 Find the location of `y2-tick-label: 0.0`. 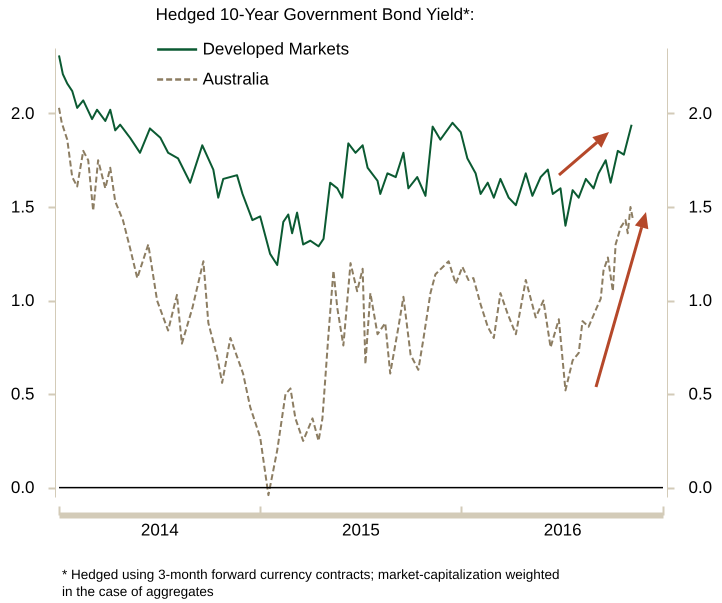

y2-tick-label: 0.0 is located at coordinates (700, 488).